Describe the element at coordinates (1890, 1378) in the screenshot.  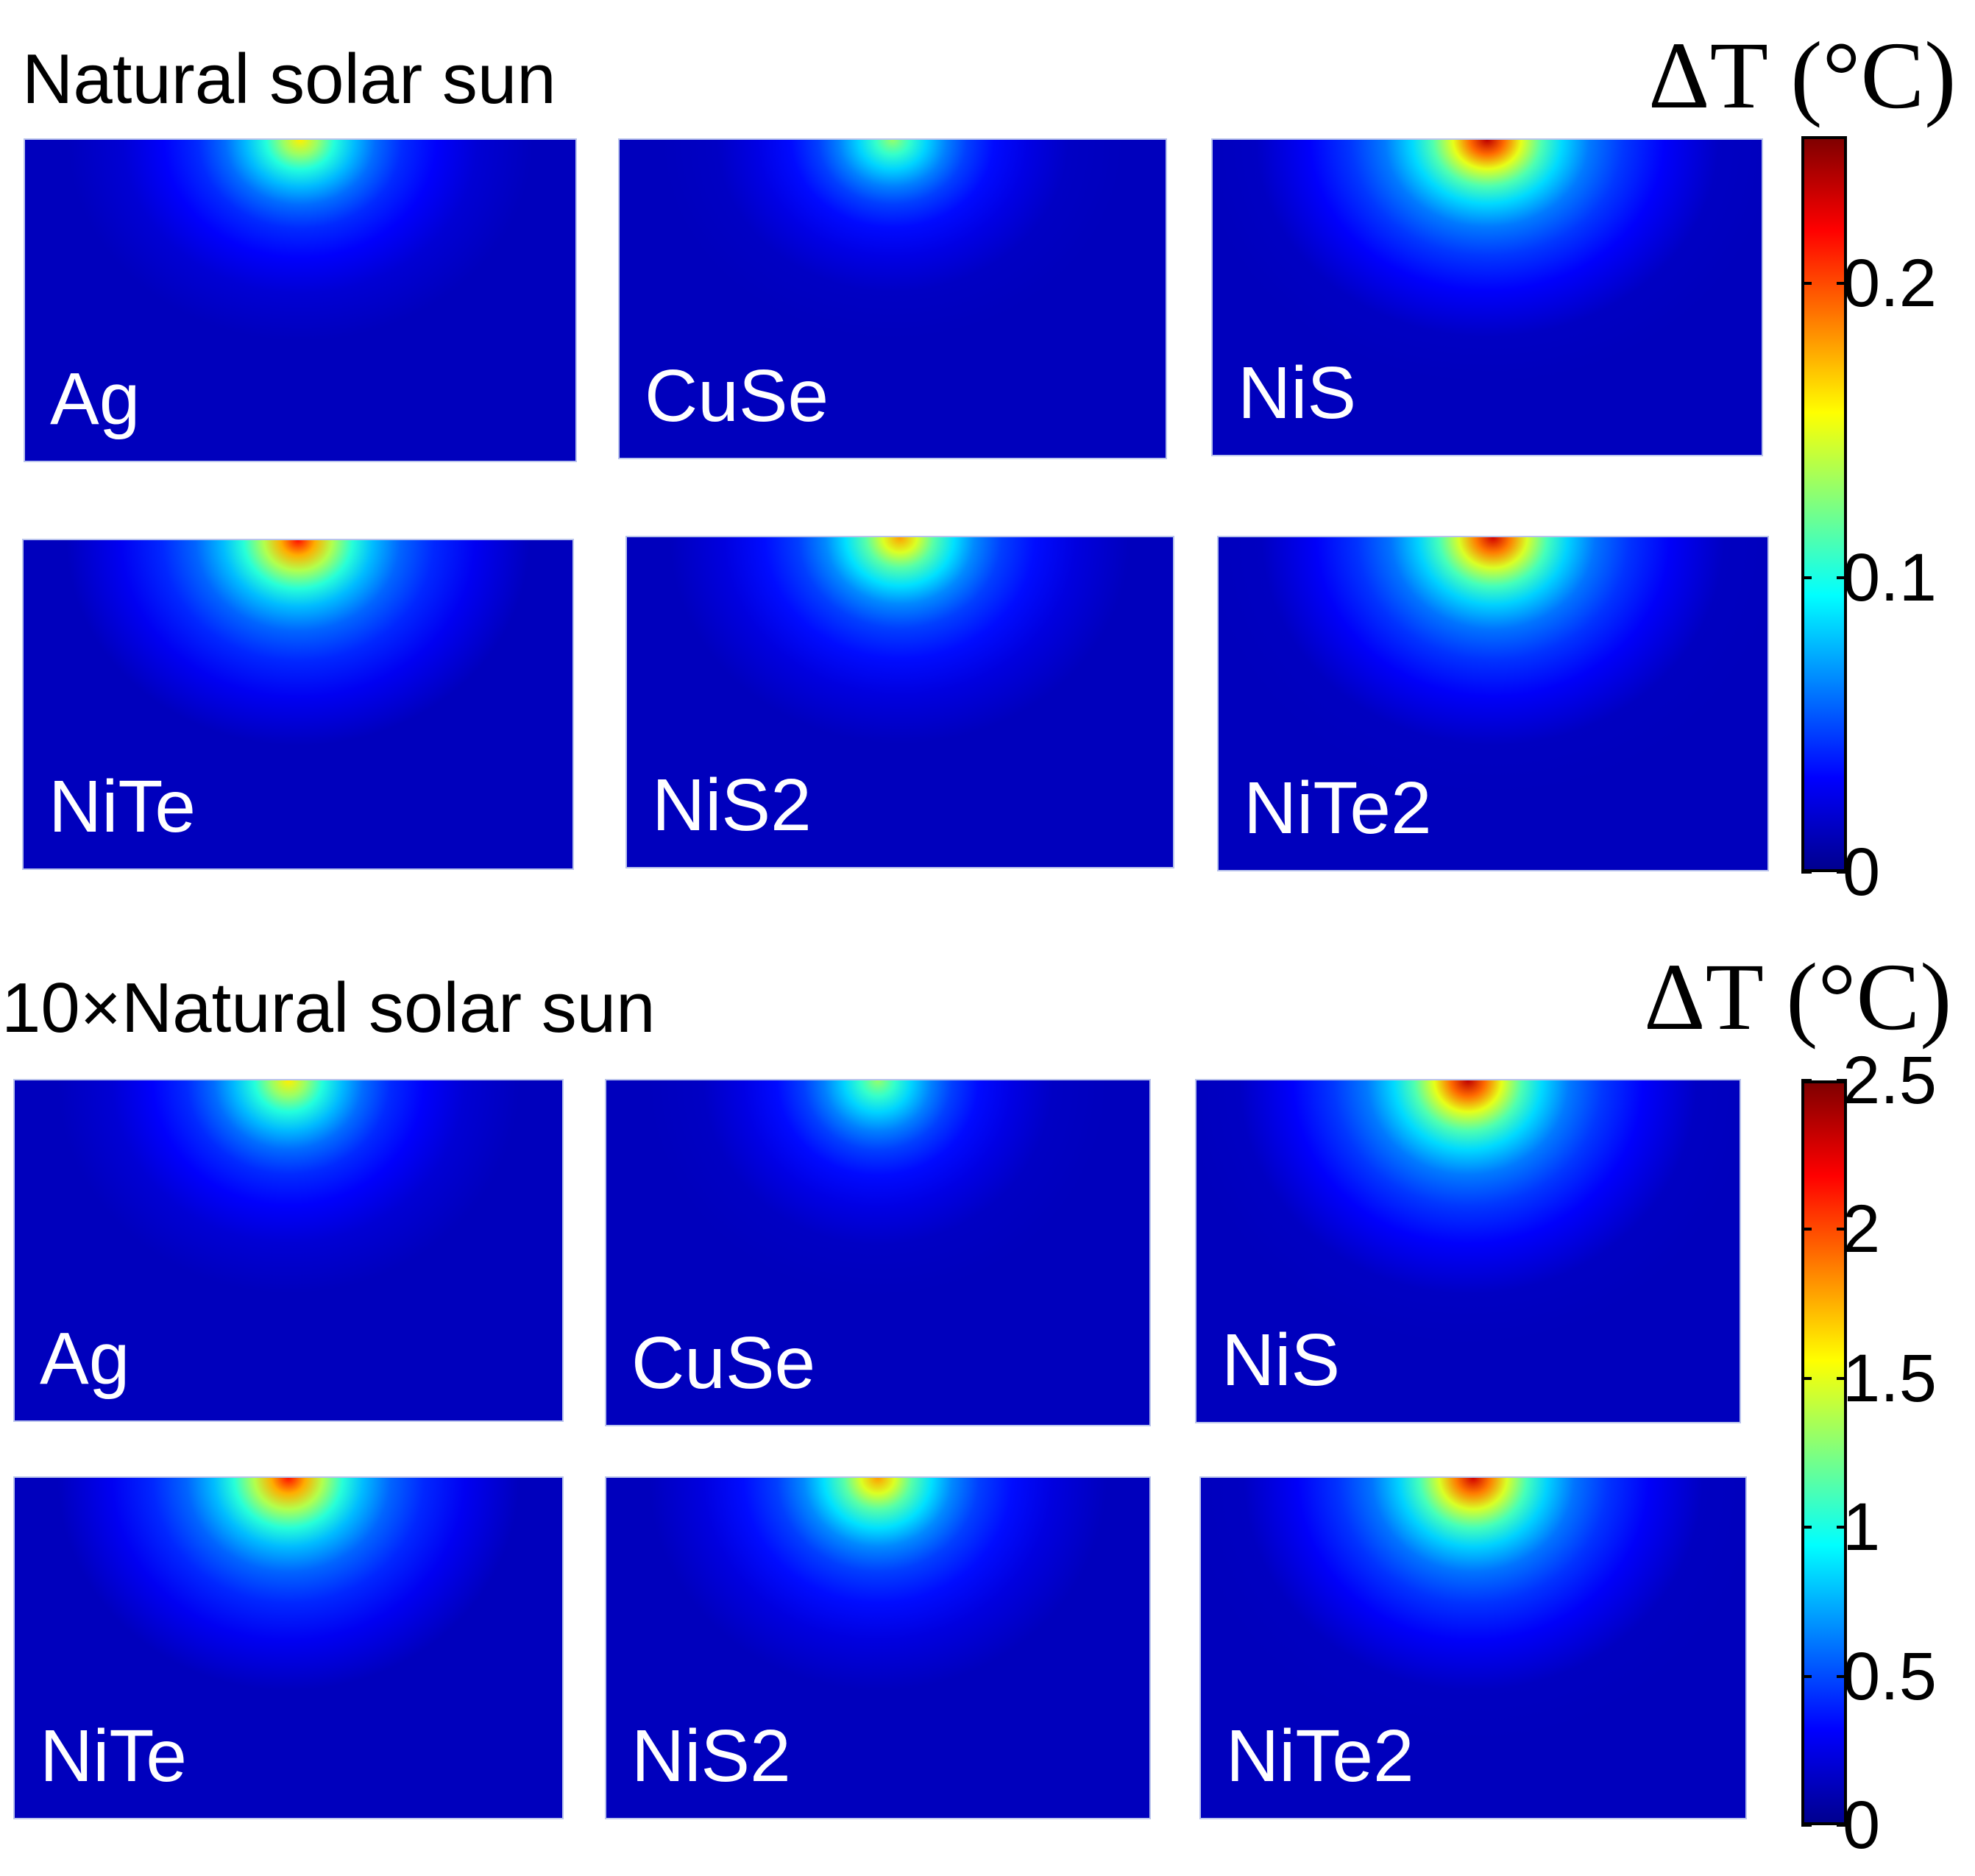
I see `colorbar-tick-label: 1.5` at that location.